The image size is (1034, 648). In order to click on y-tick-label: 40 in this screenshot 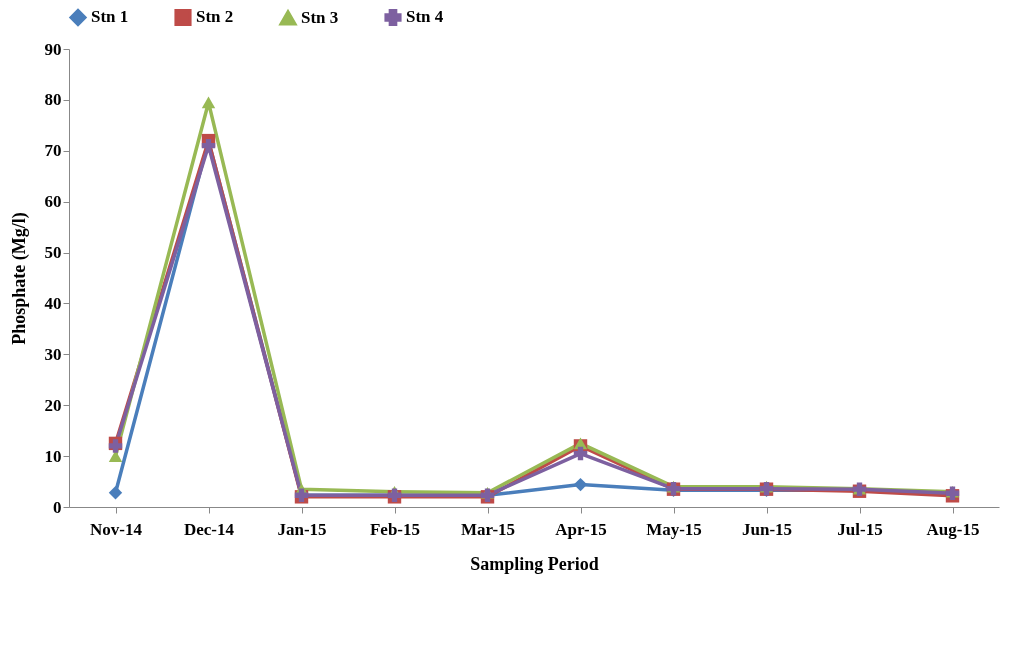, I will do `click(53, 303)`.